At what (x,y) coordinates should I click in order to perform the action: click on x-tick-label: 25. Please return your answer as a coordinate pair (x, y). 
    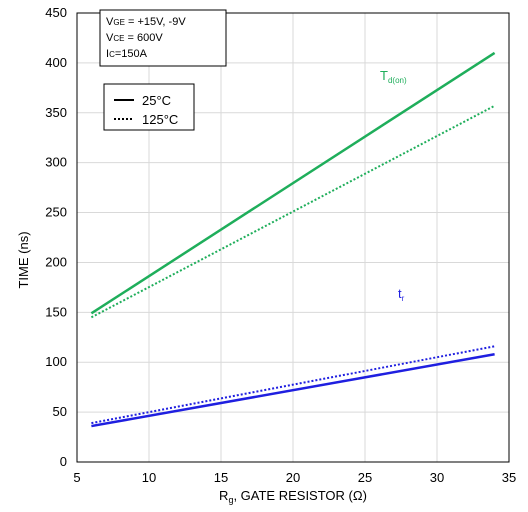
    Looking at the image, I should click on (365, 477).